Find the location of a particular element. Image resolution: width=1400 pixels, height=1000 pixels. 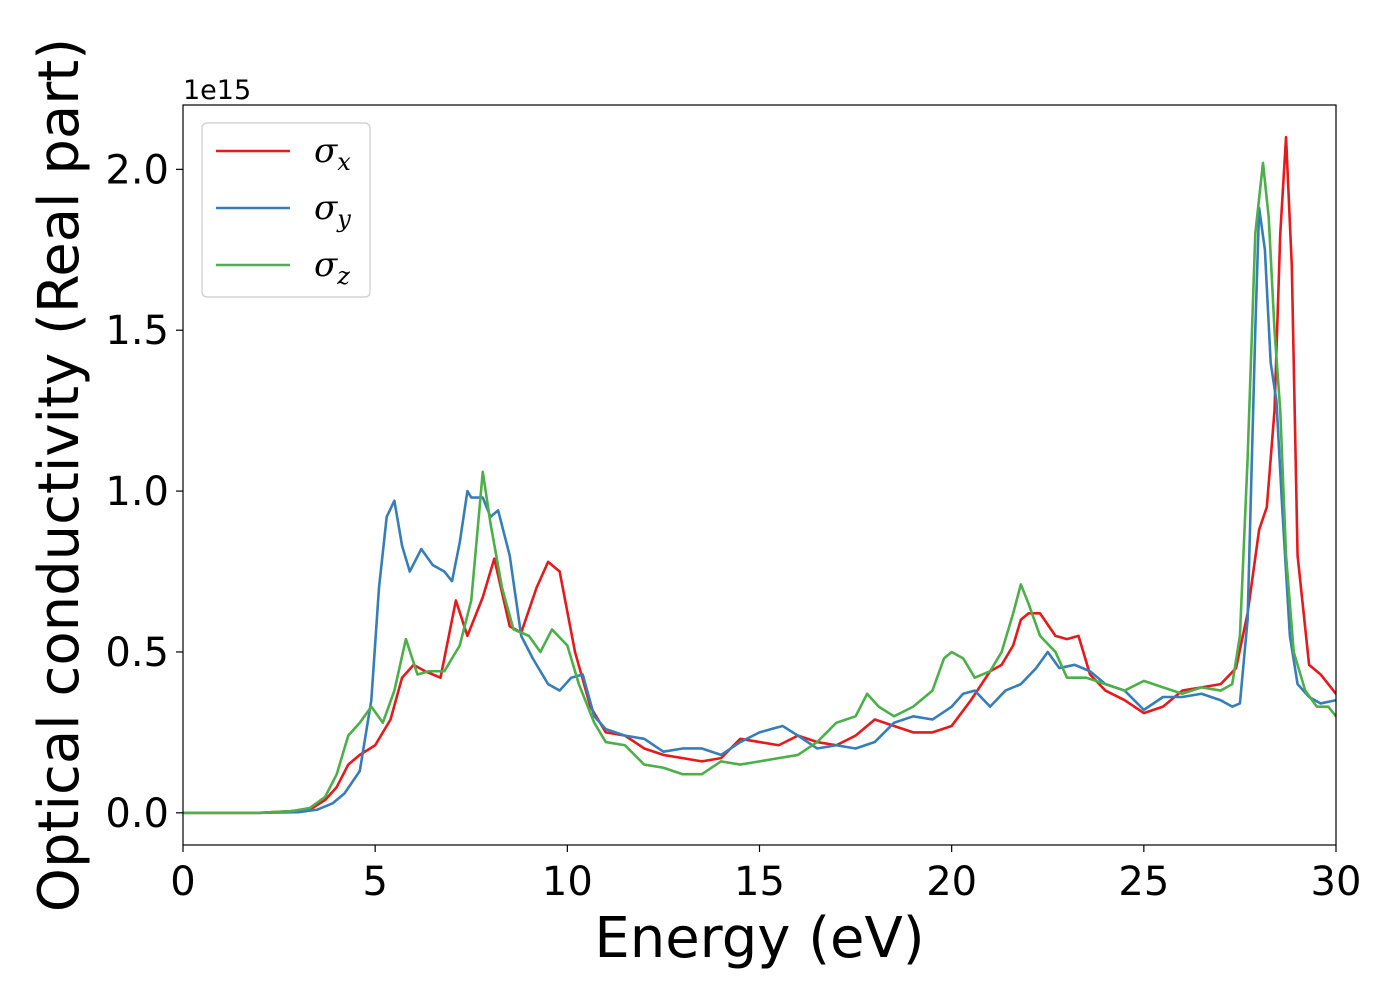

y-tick-label: 0.0 is located at coordinates (137, 814).